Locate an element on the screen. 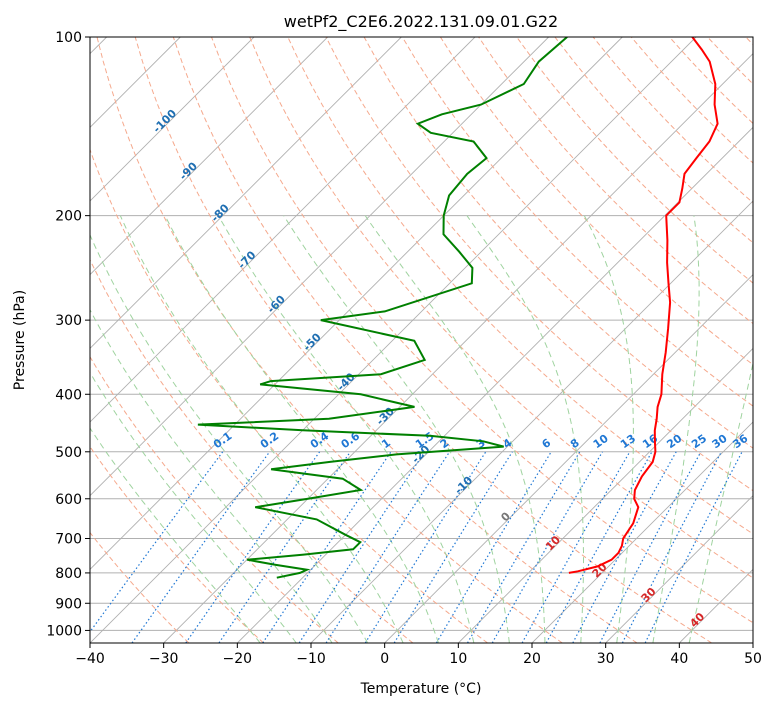 This screenshot has height=708, width=775. y-tick-label: 900 is located at coordinates (68, 604).